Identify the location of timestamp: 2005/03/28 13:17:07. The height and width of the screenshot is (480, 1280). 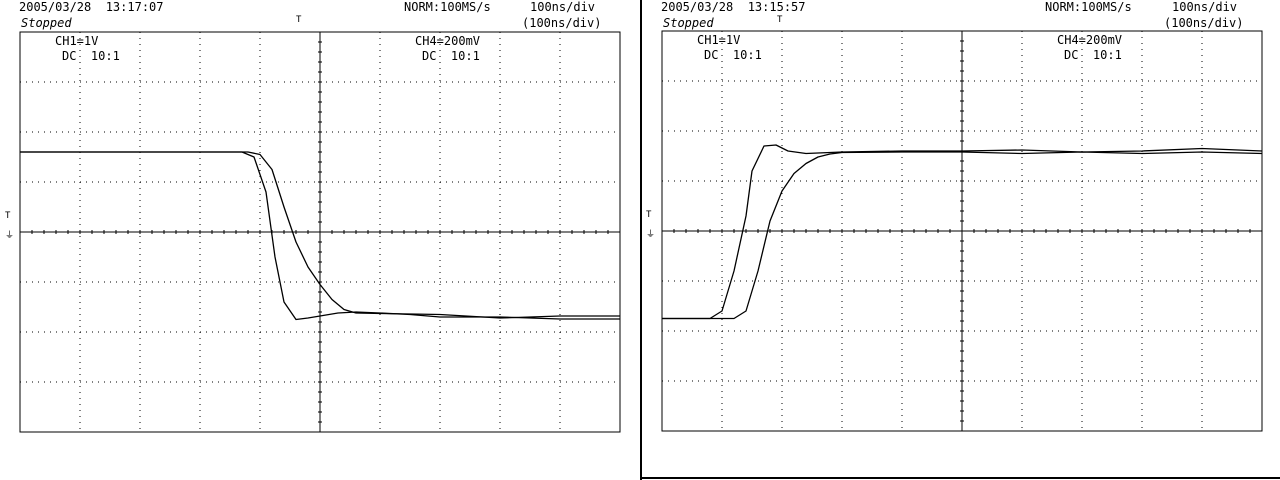
(91, 7).